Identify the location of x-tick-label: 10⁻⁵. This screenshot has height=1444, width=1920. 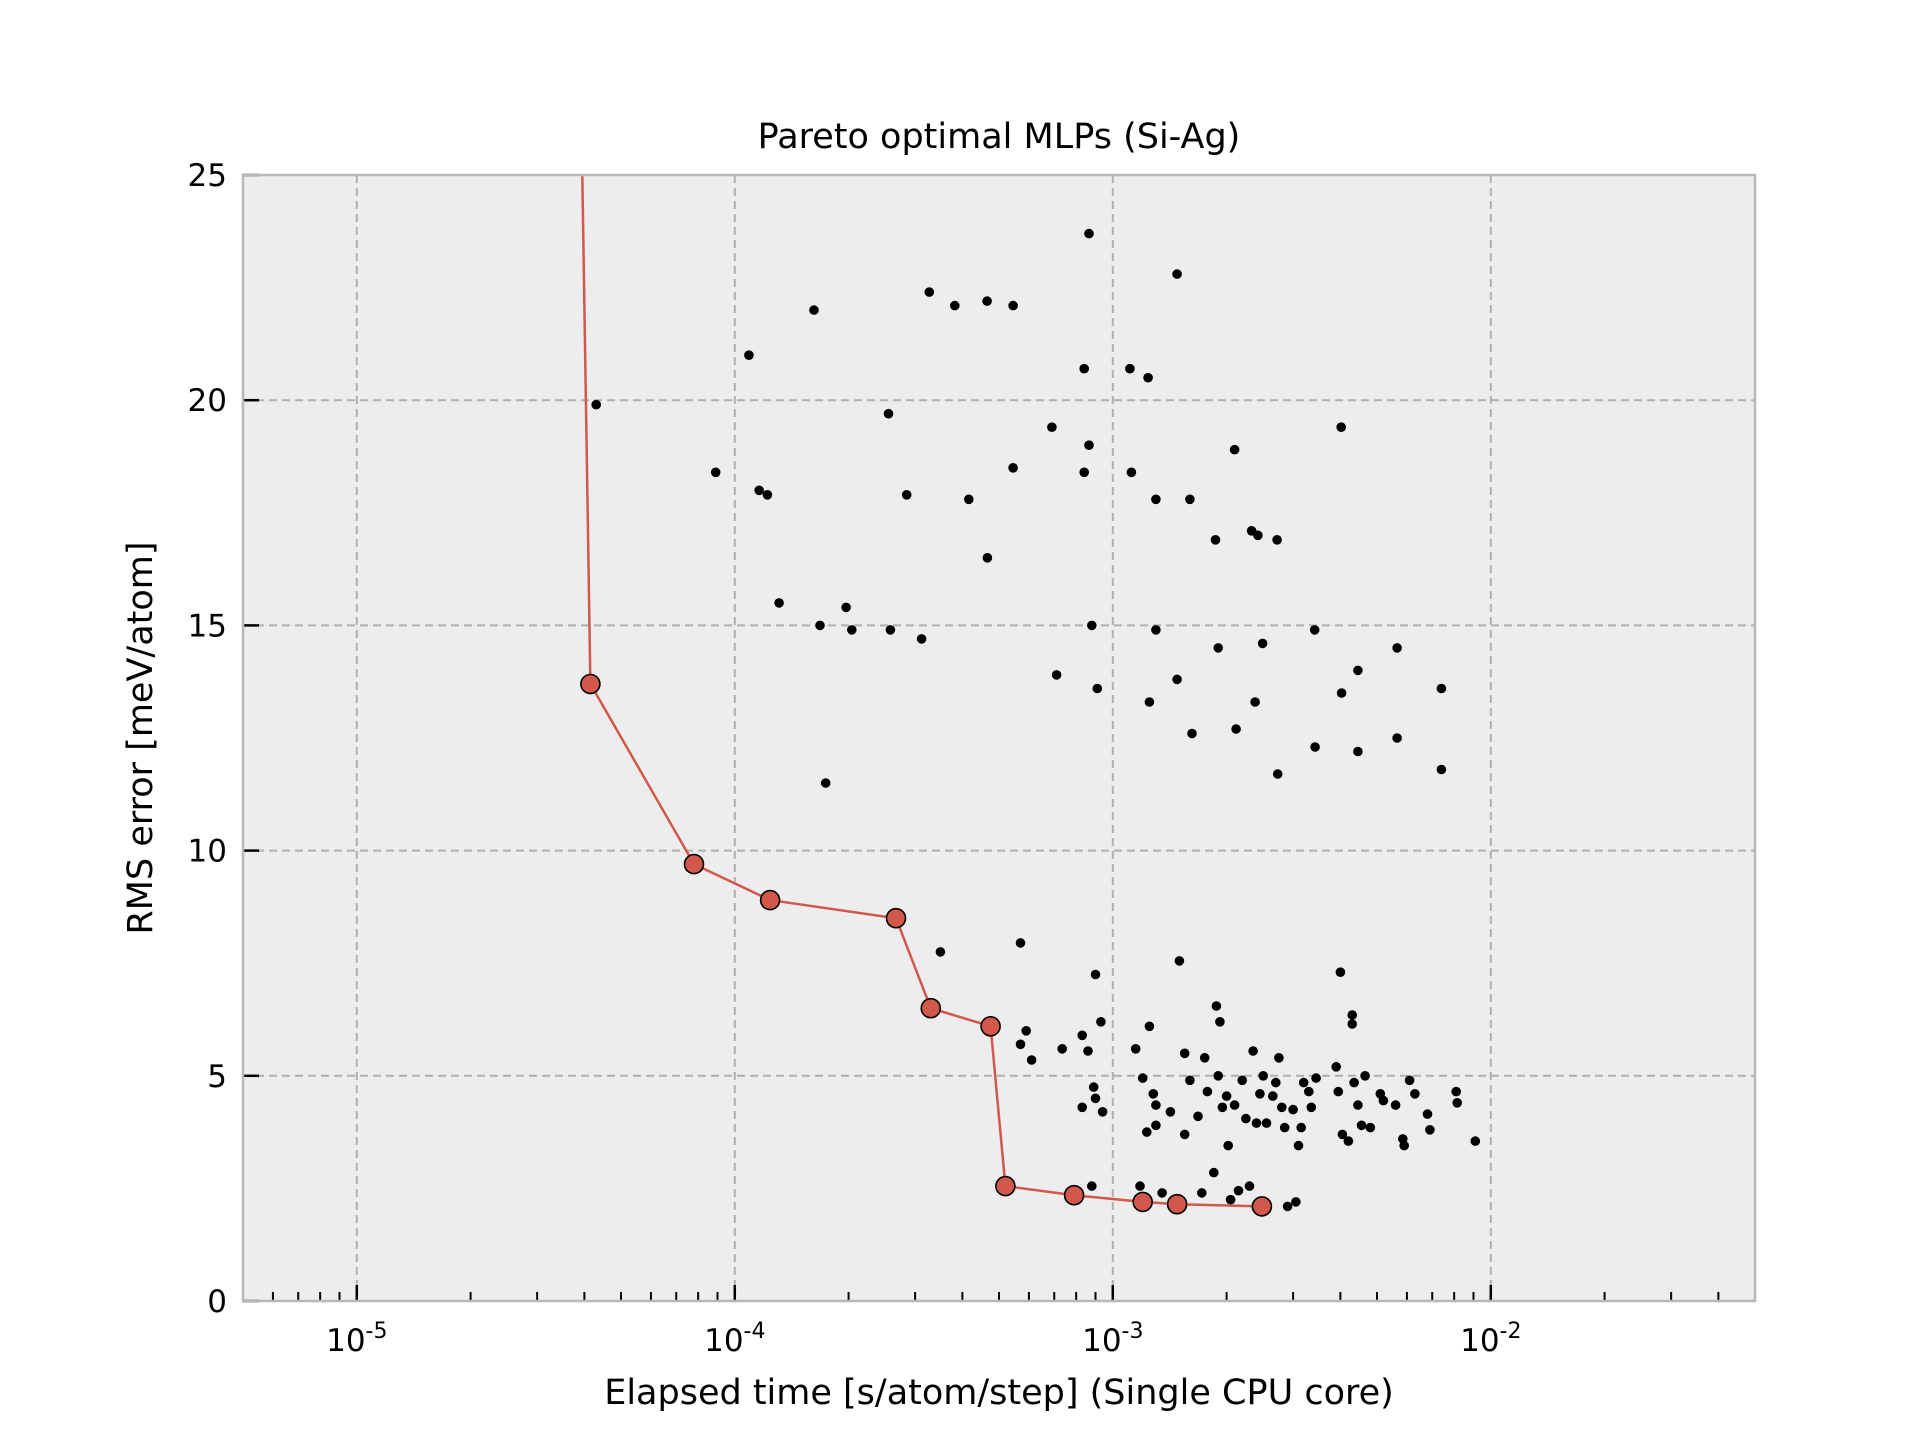
(356, 1339).